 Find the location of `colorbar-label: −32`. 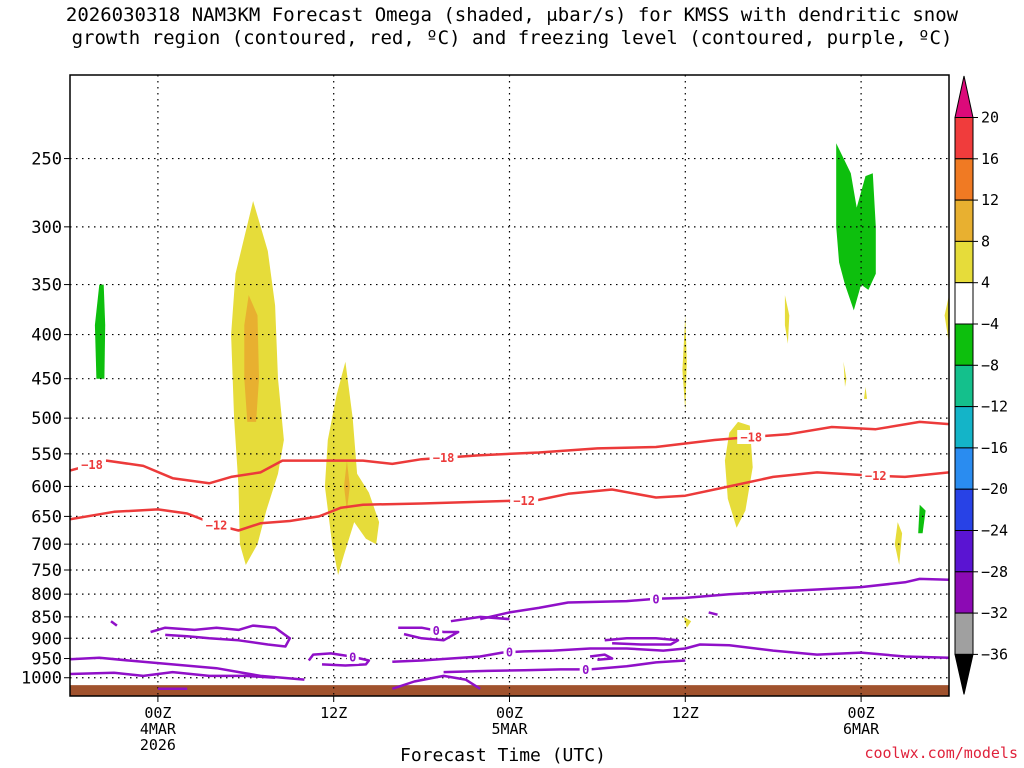

colorbar-label: −32 is located at coordinates (994, 613).